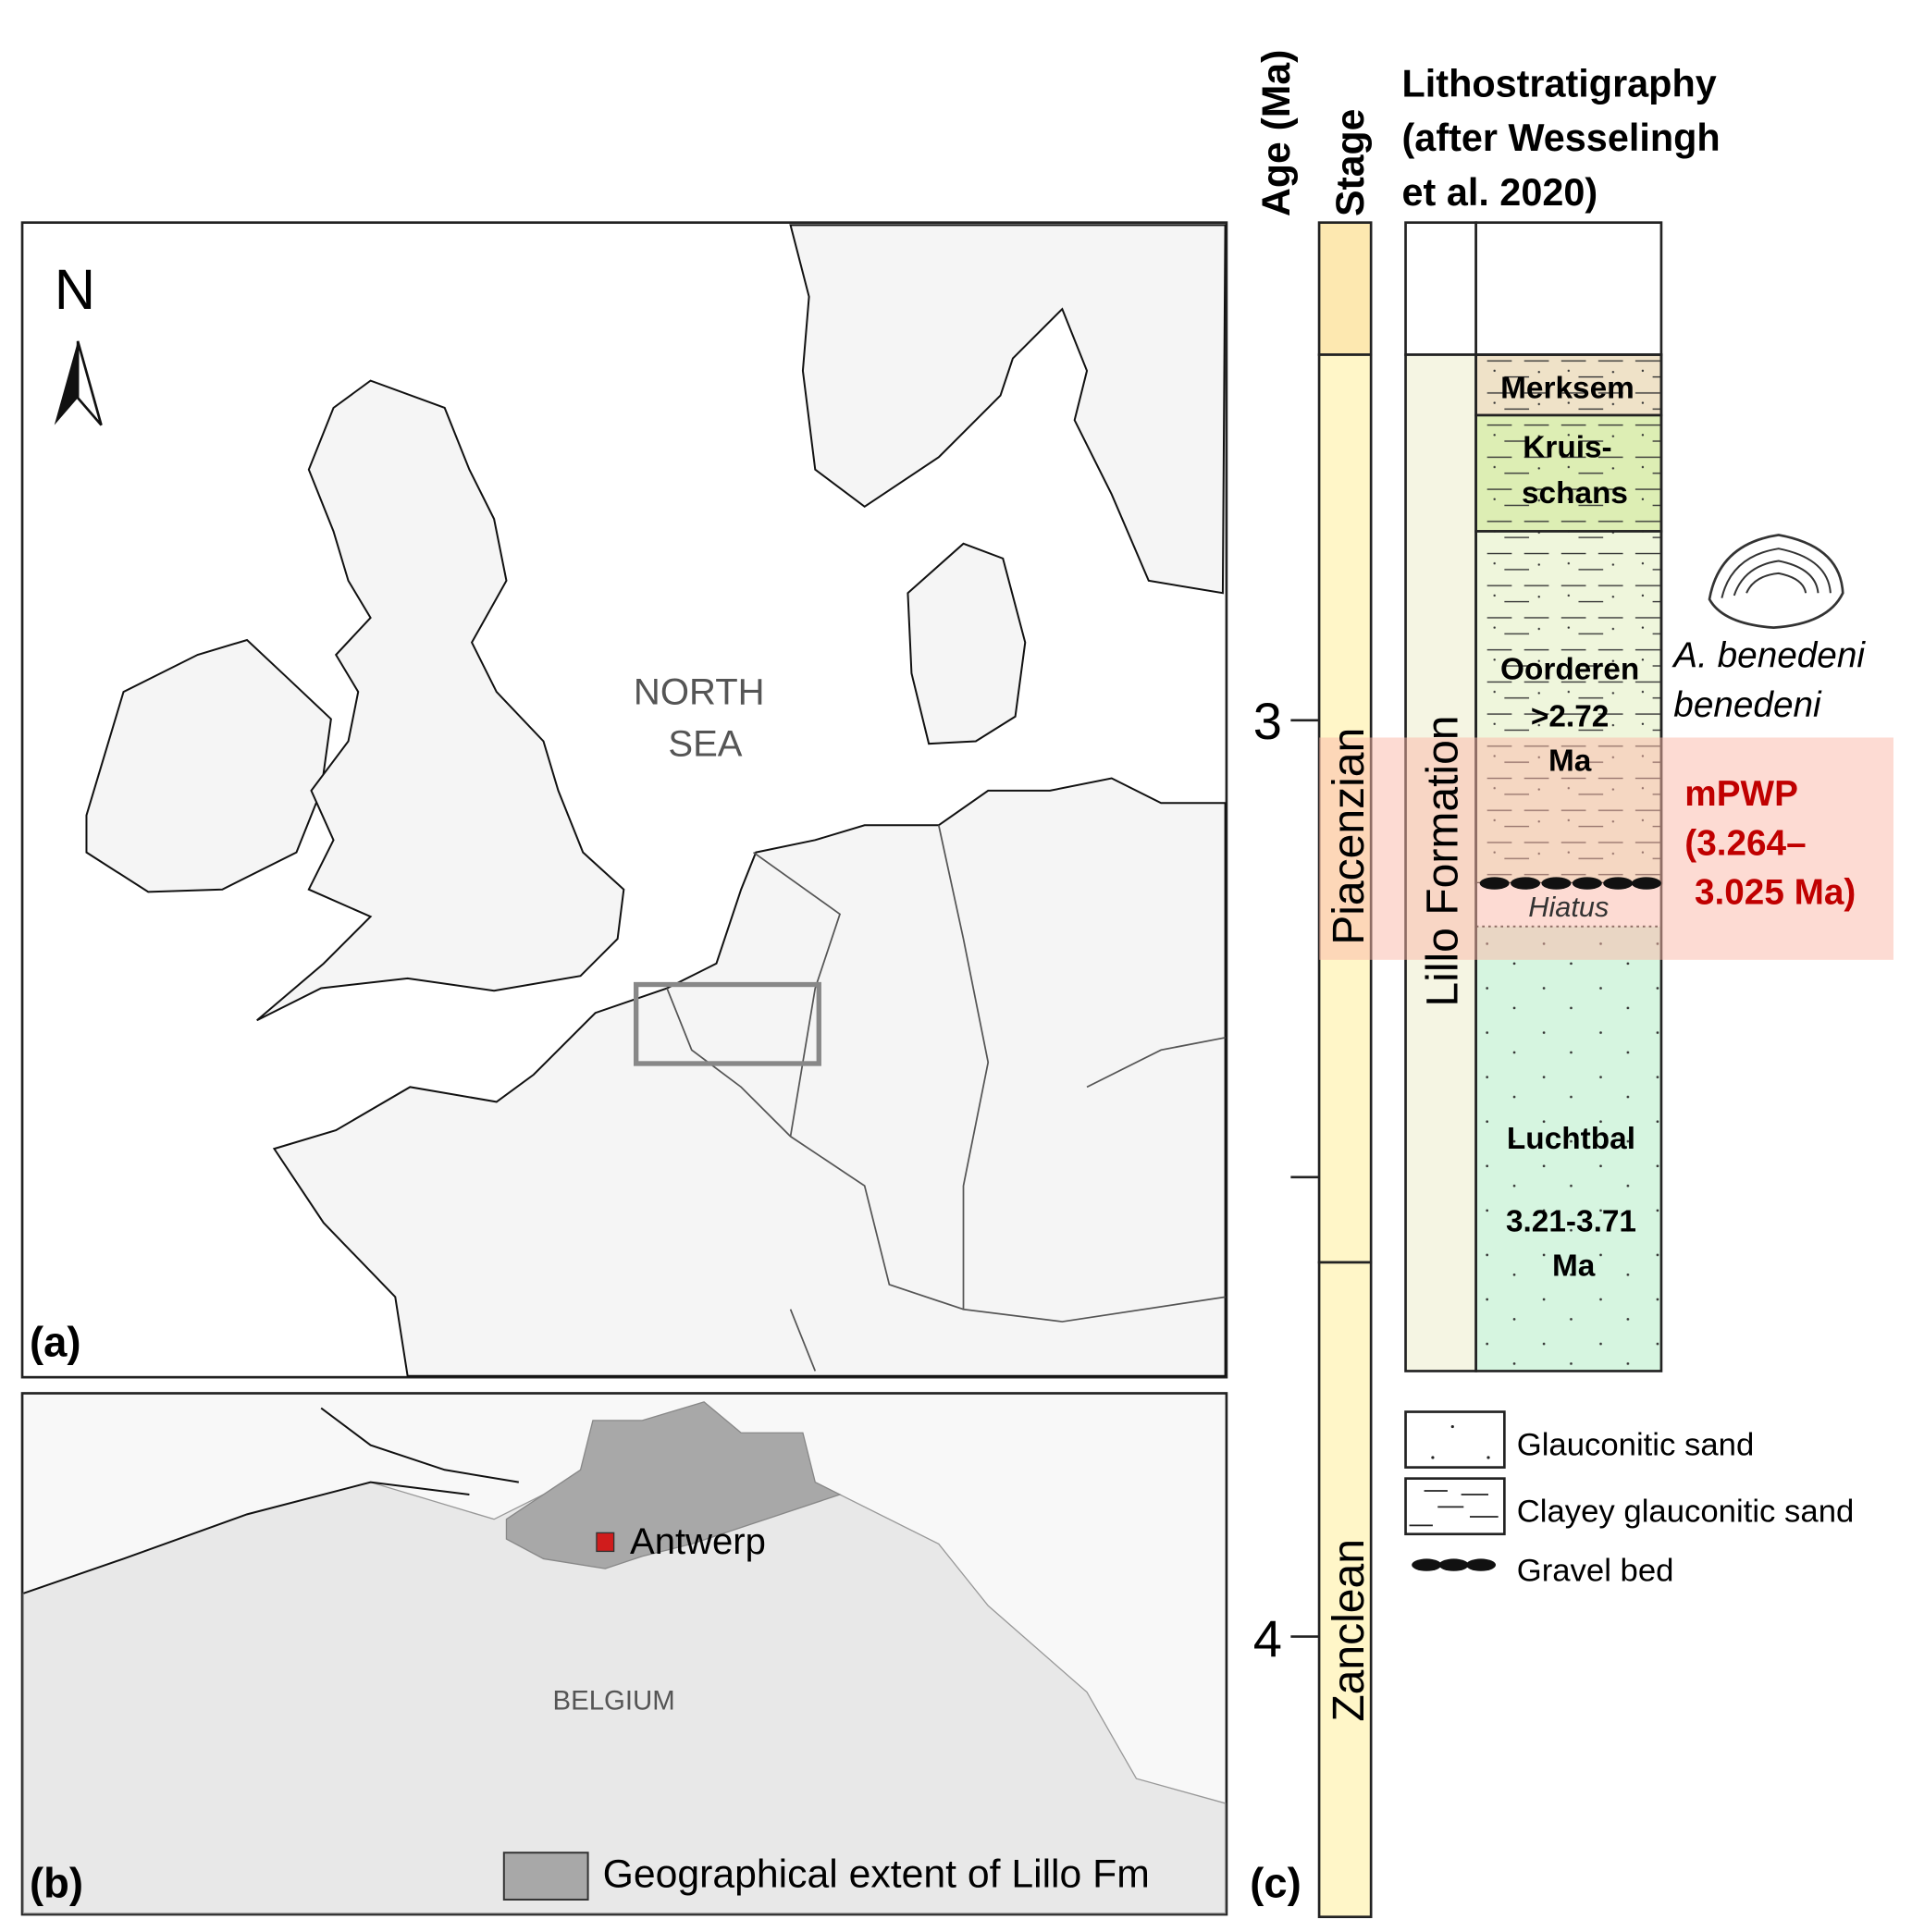  What do you see at coordinates (1741, 794) in the screenshot?
I see `mpwp-label-1: mPWP` at bounding box center [1741, 794].